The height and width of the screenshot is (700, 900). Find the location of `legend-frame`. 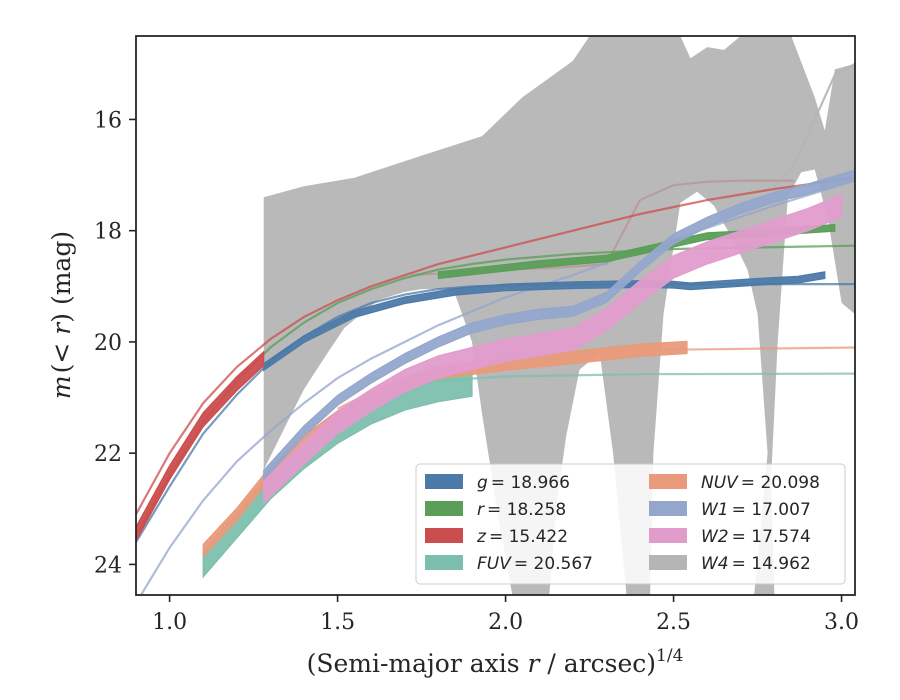

legend-frame is located at coordinates (630, 524).